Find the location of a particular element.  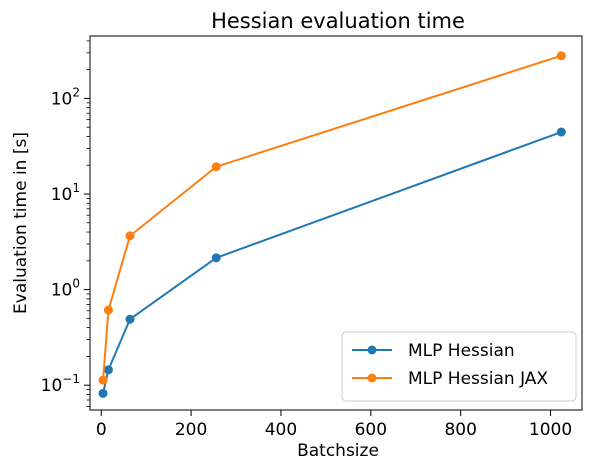

x-tick-label: 200 is located at coordinates (191, 430).